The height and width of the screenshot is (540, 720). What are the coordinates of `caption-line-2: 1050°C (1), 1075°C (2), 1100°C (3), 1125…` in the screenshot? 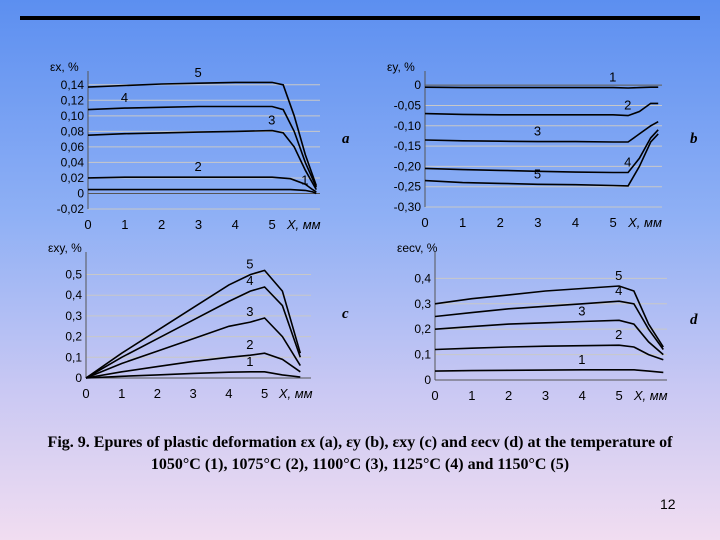 It's located at (360, 464).